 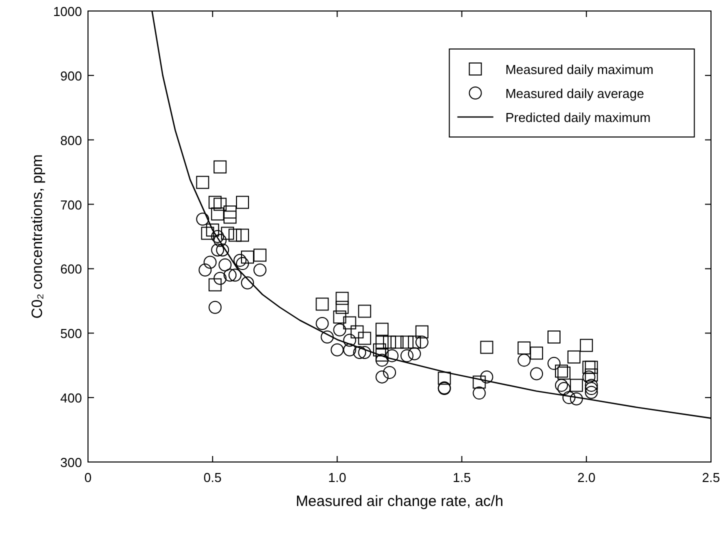 What do you see at coordinates (71, 462) in the screenshot?
I see `y-tick-label: 300` at bounding box center [71, 462].